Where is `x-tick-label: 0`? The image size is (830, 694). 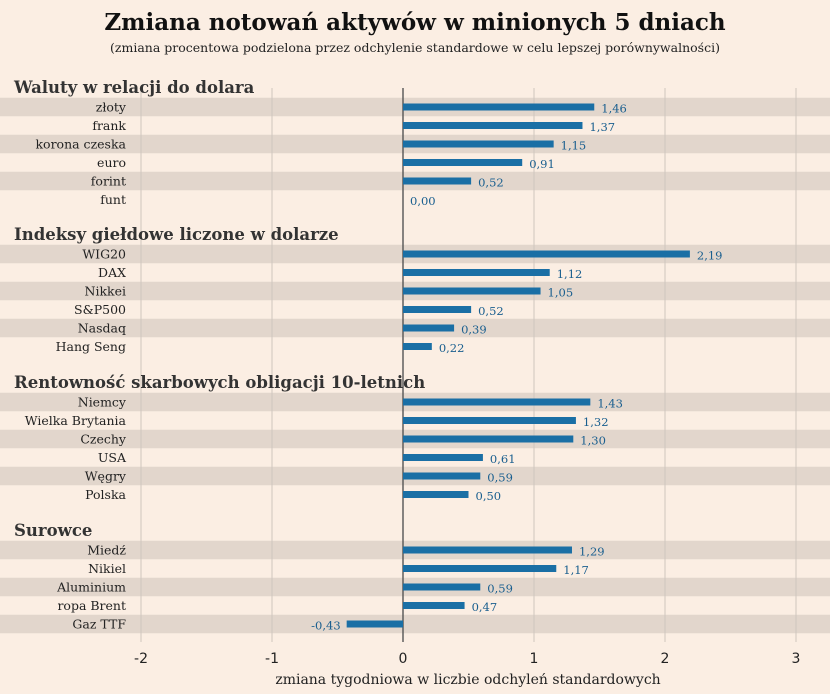 x-tick-label: 0 is located at coordinates (403, 659).